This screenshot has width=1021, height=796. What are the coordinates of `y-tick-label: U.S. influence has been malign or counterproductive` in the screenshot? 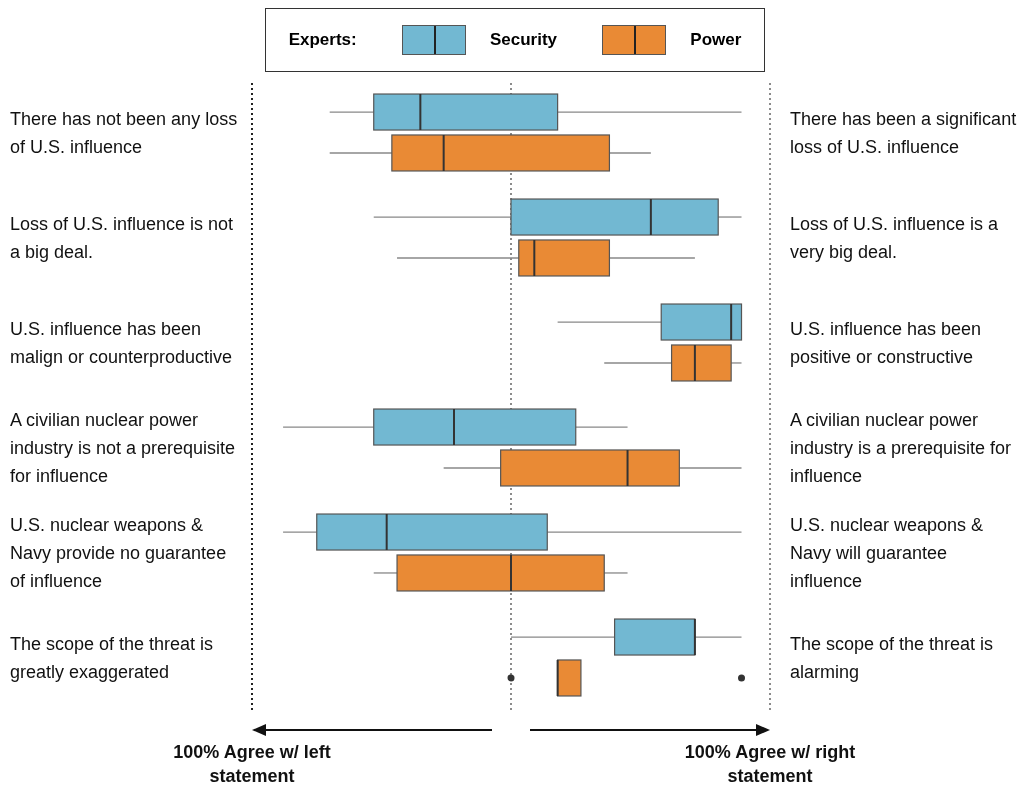 It's located at (122, 343).